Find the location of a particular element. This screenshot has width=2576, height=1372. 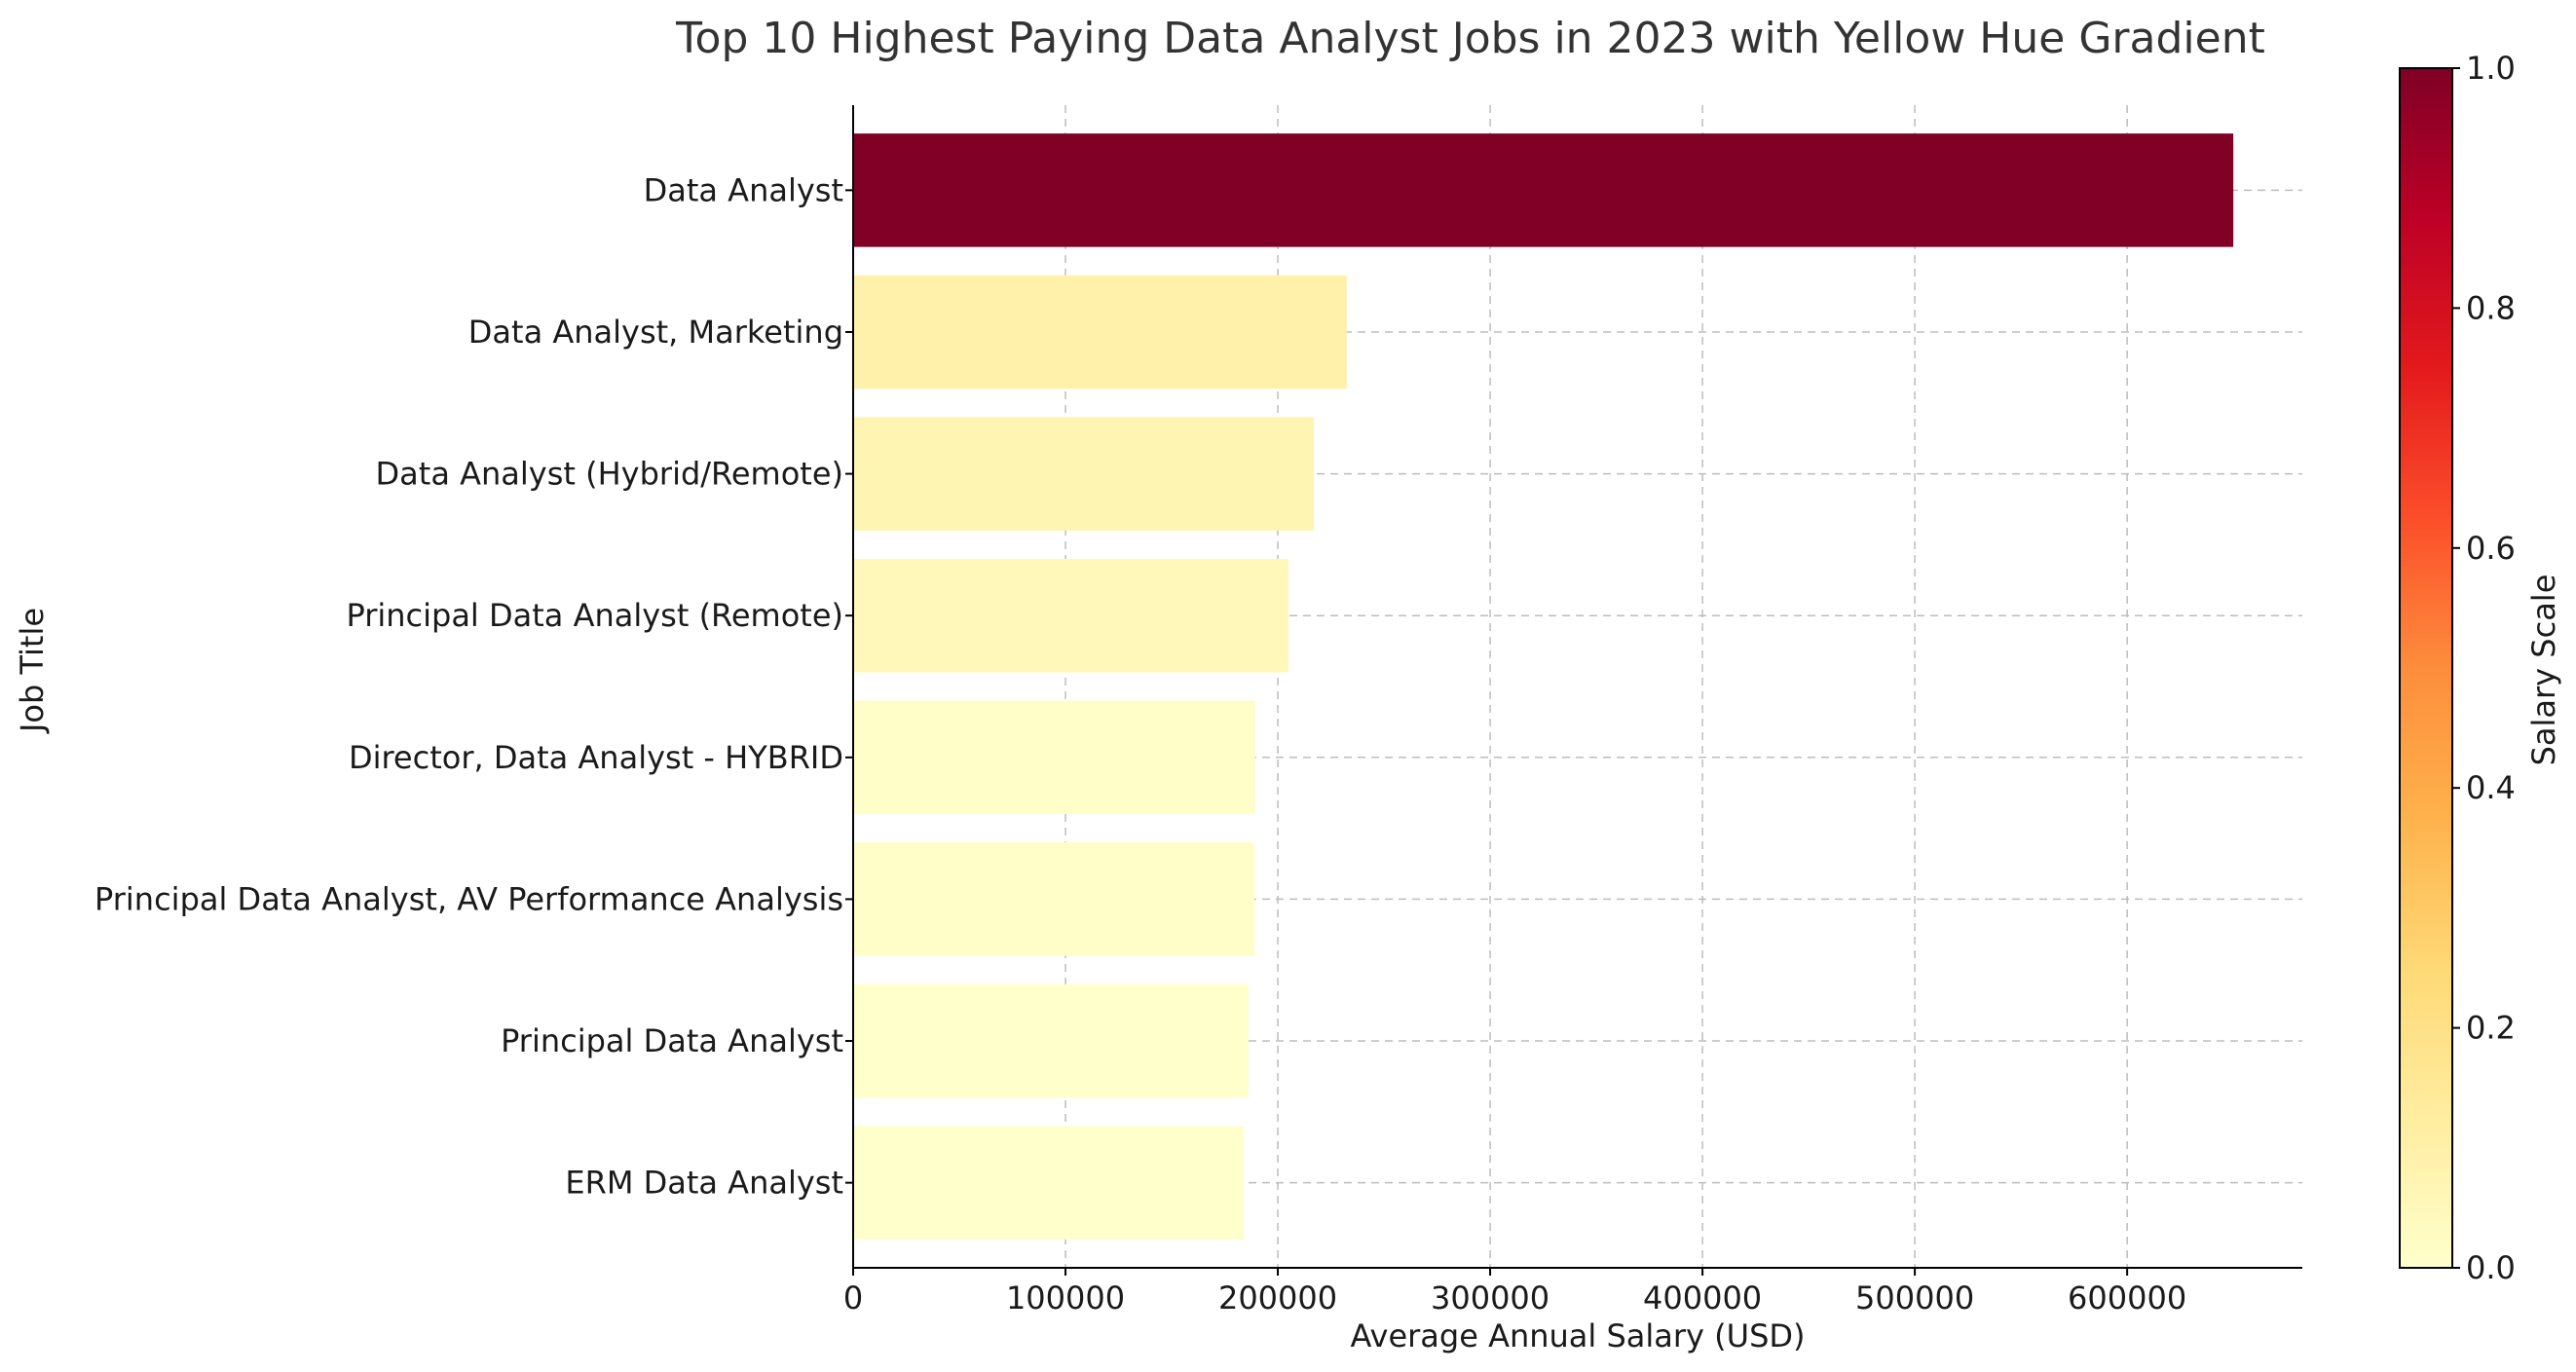

colorbar: 0.0 0.2 0.4 0.6 0.8 1.0 is located at coordinates (2457, 668).